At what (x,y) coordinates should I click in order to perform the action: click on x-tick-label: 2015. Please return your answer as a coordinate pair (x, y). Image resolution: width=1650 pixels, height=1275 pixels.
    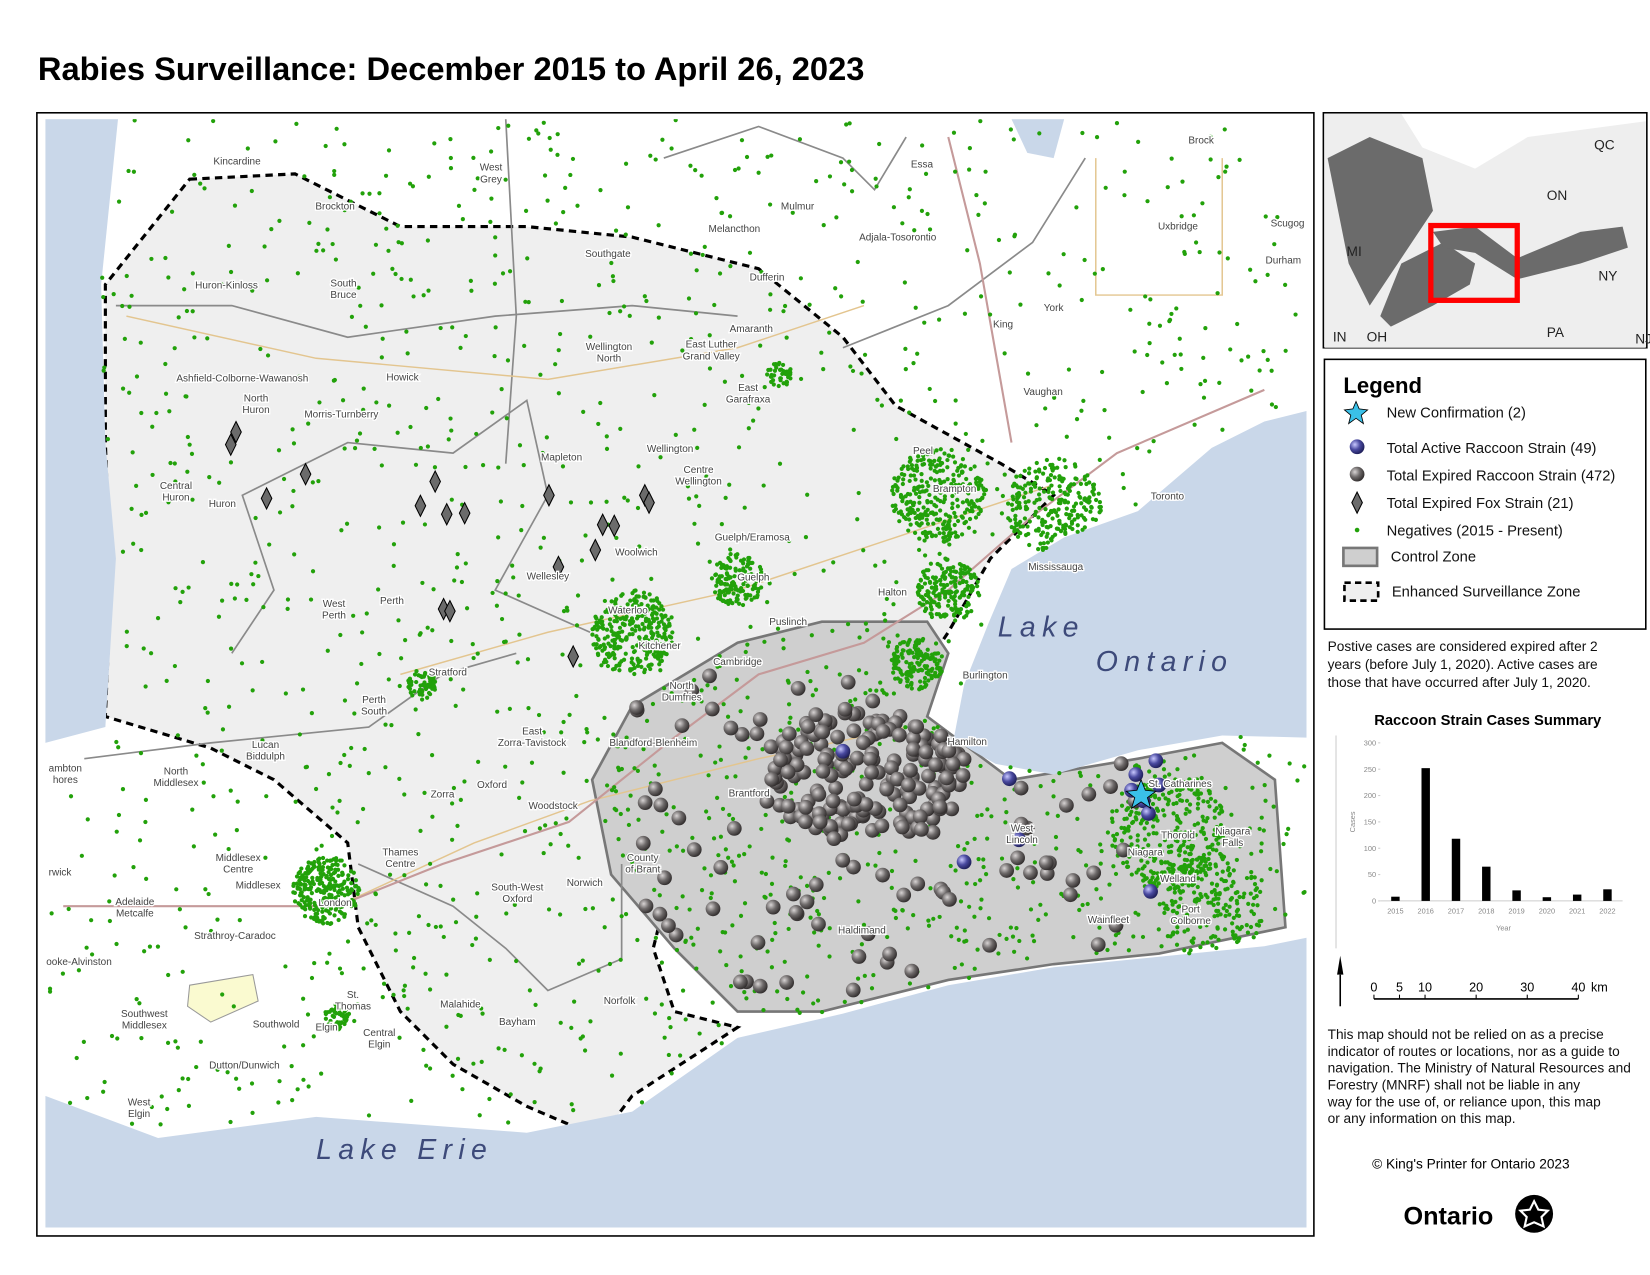
    Looking at the image, I should click on (1395, 911).